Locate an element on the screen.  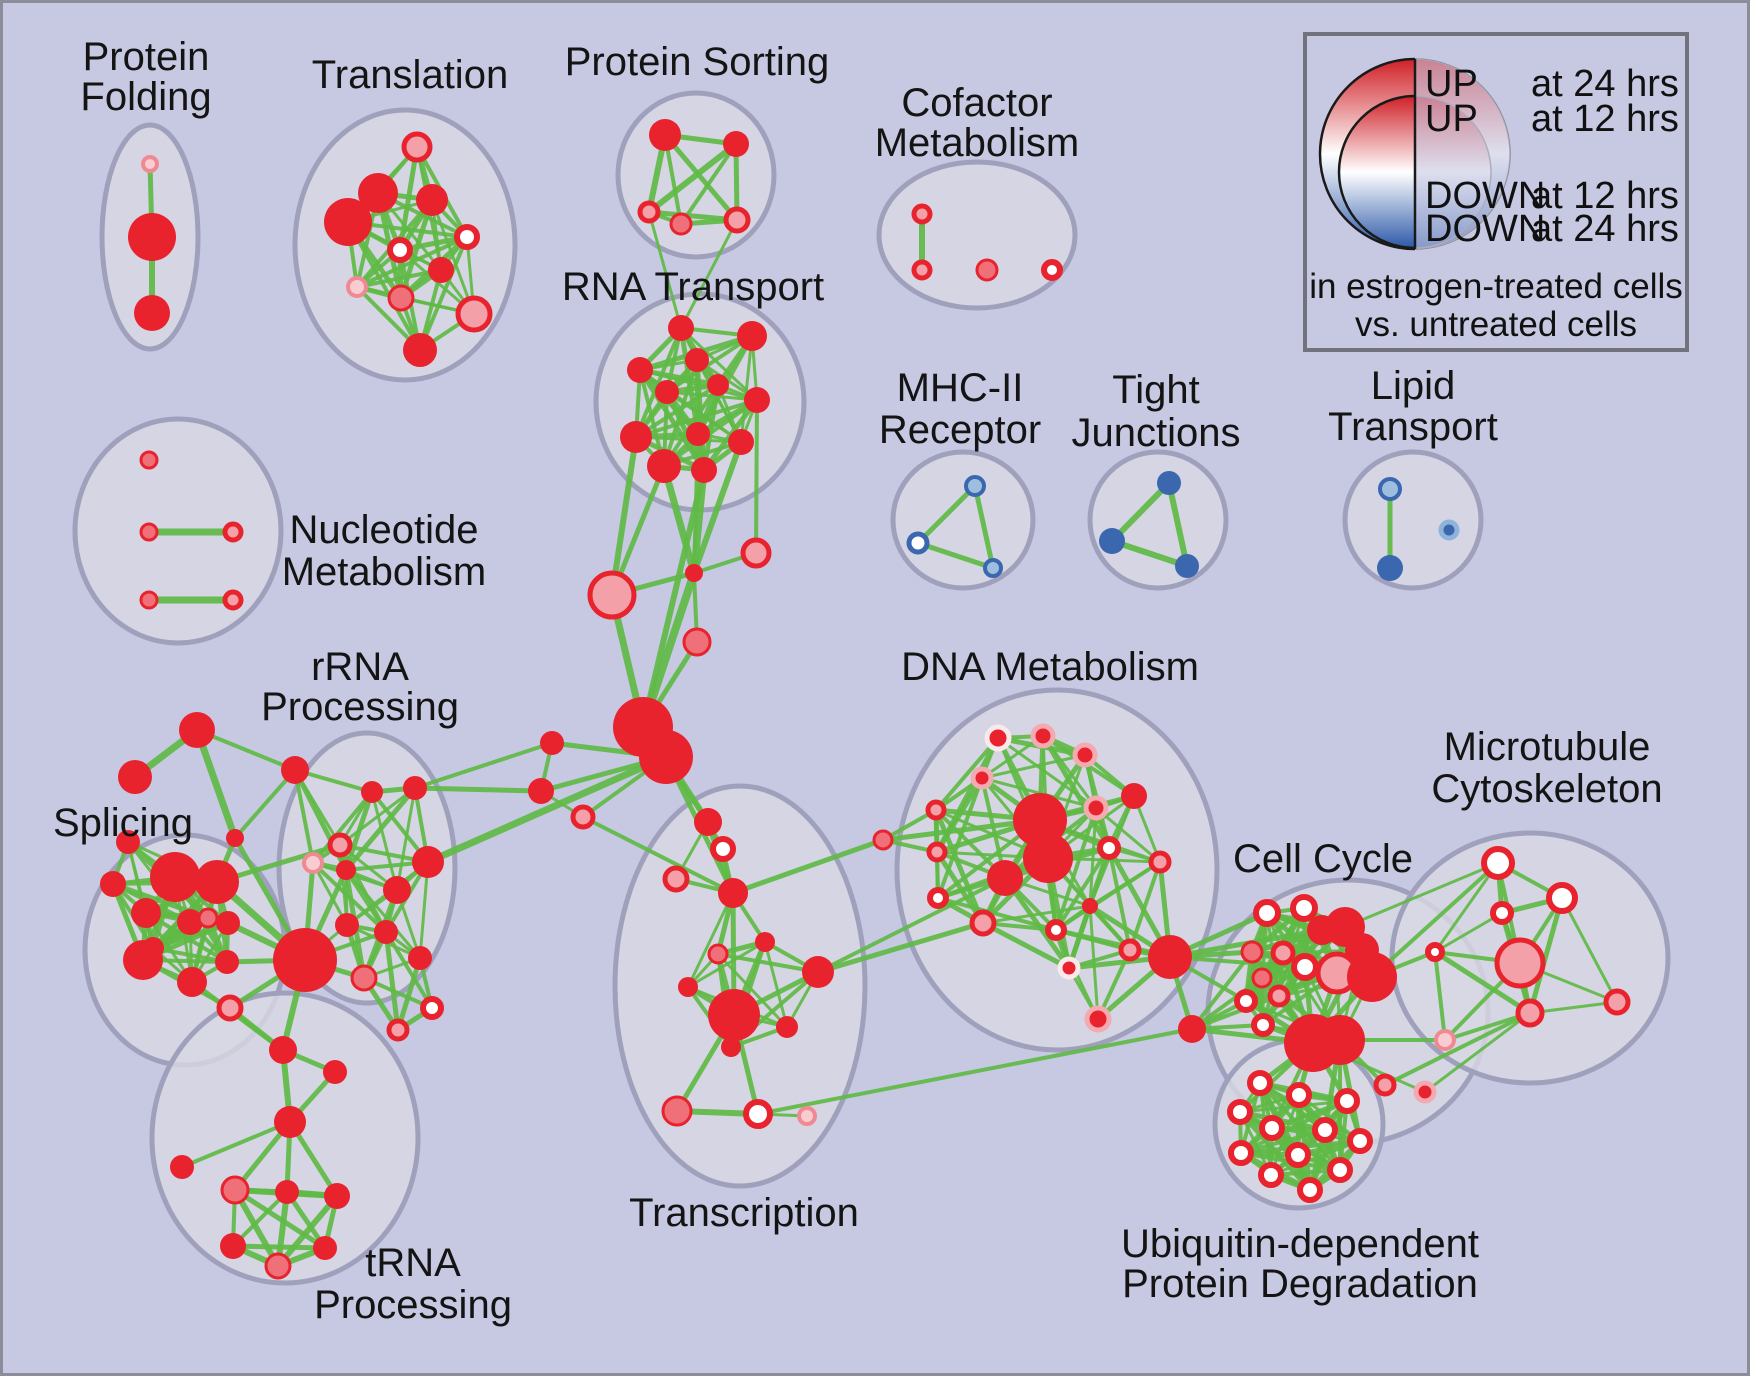
node-tc14 is located at coordinates (807, 1116).